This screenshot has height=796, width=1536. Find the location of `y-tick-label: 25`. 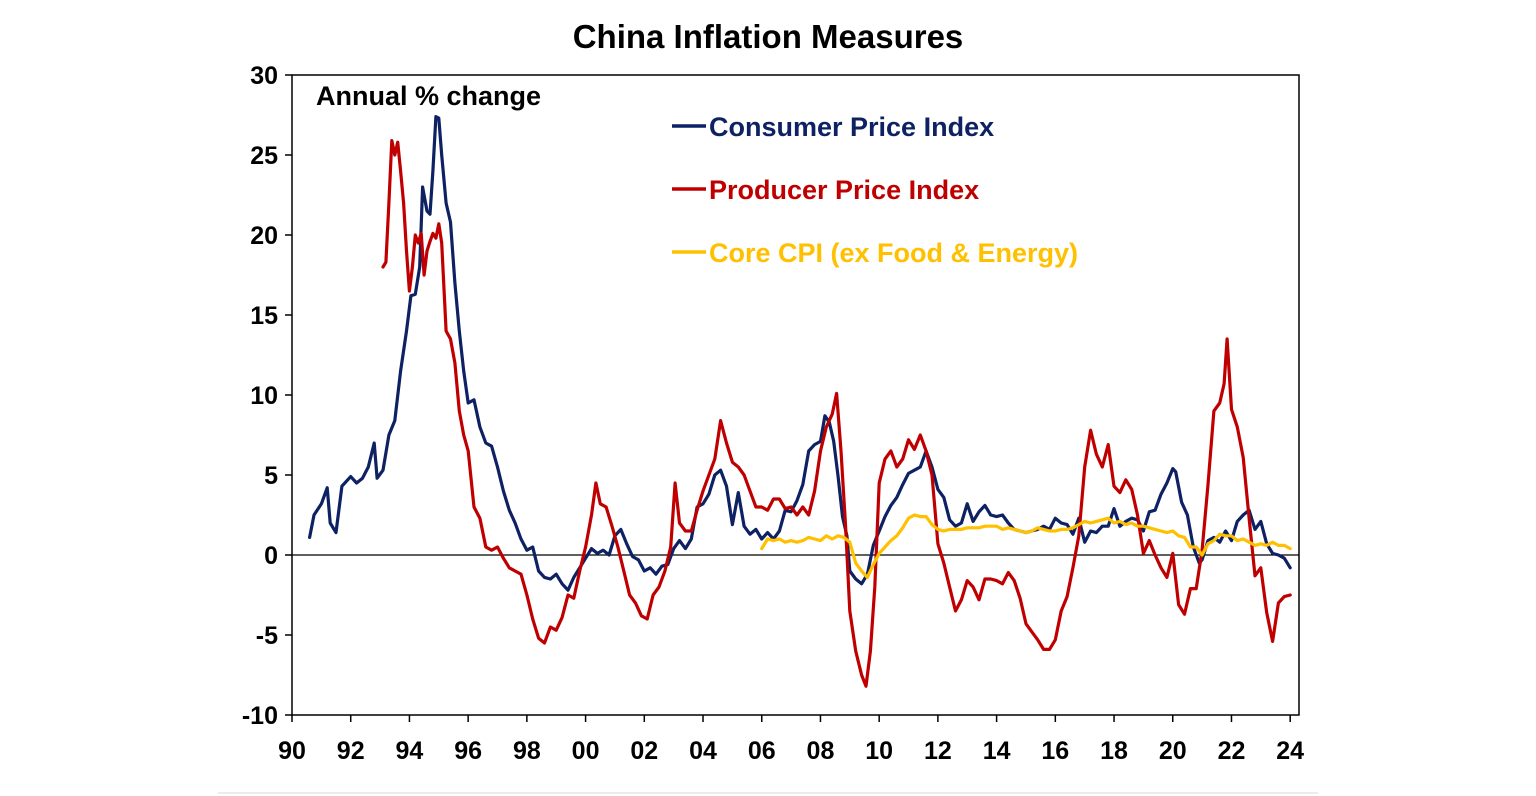

y-tick-label: 25 is located at coordinates (264, 156).